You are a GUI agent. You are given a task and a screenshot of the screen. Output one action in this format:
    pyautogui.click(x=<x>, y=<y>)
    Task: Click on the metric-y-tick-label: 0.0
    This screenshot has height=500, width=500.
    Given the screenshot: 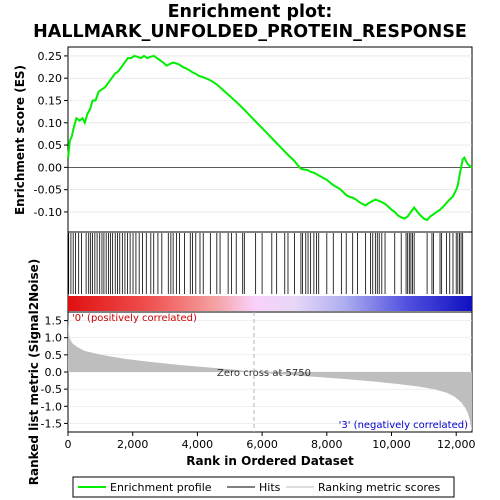 What is the action you would take?
    pyautogui.click(x=54, y=372)
    